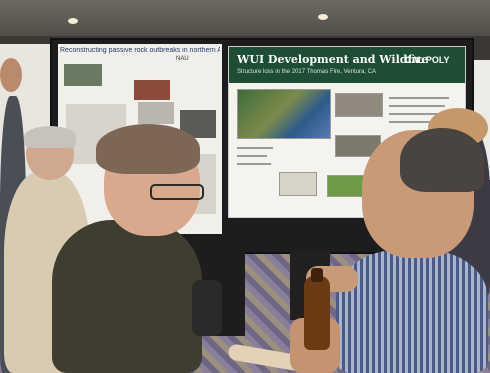  Describe the element at coordinates (11, 75) in the screenshot. I see `attendee-head` at that location.